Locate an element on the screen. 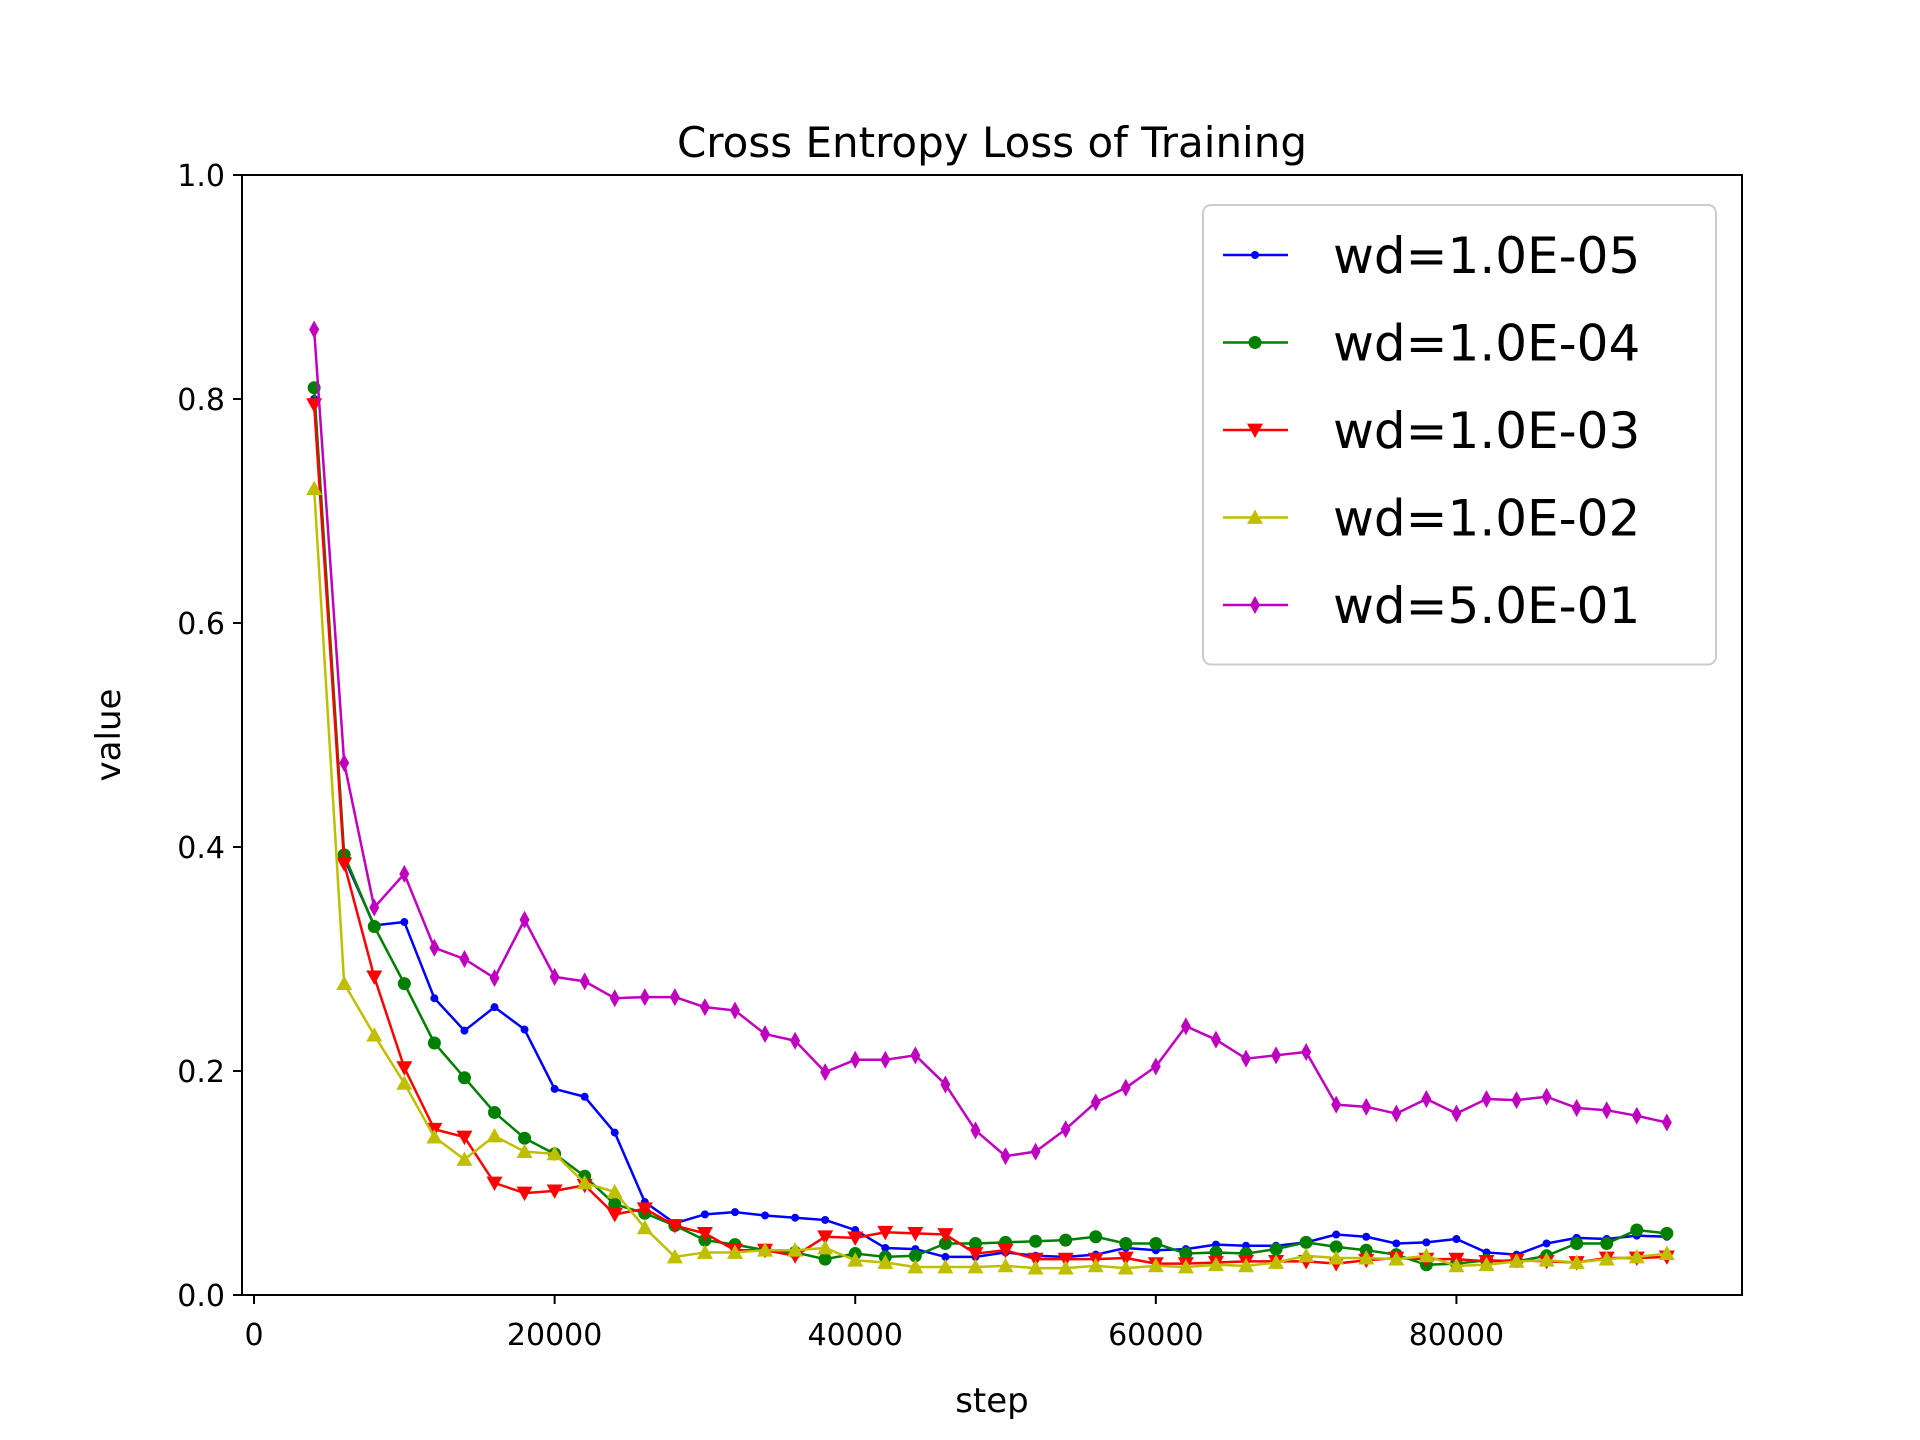  legend-entry: wd=1.0E-02 is located at coordinates (1431, 519).